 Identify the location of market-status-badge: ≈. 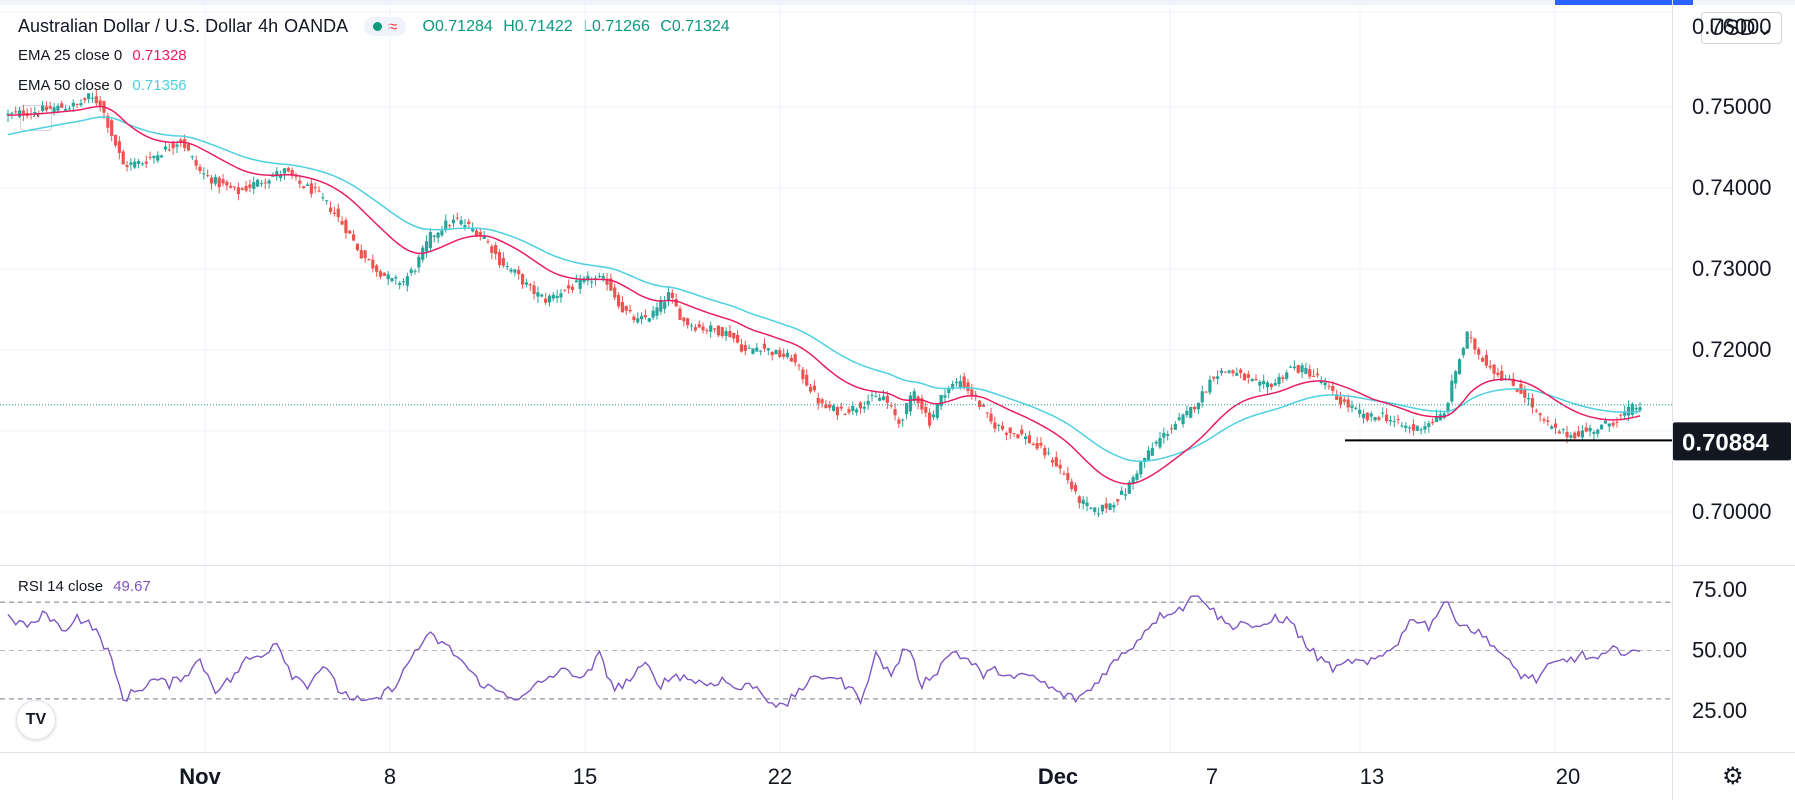
(385, 26).